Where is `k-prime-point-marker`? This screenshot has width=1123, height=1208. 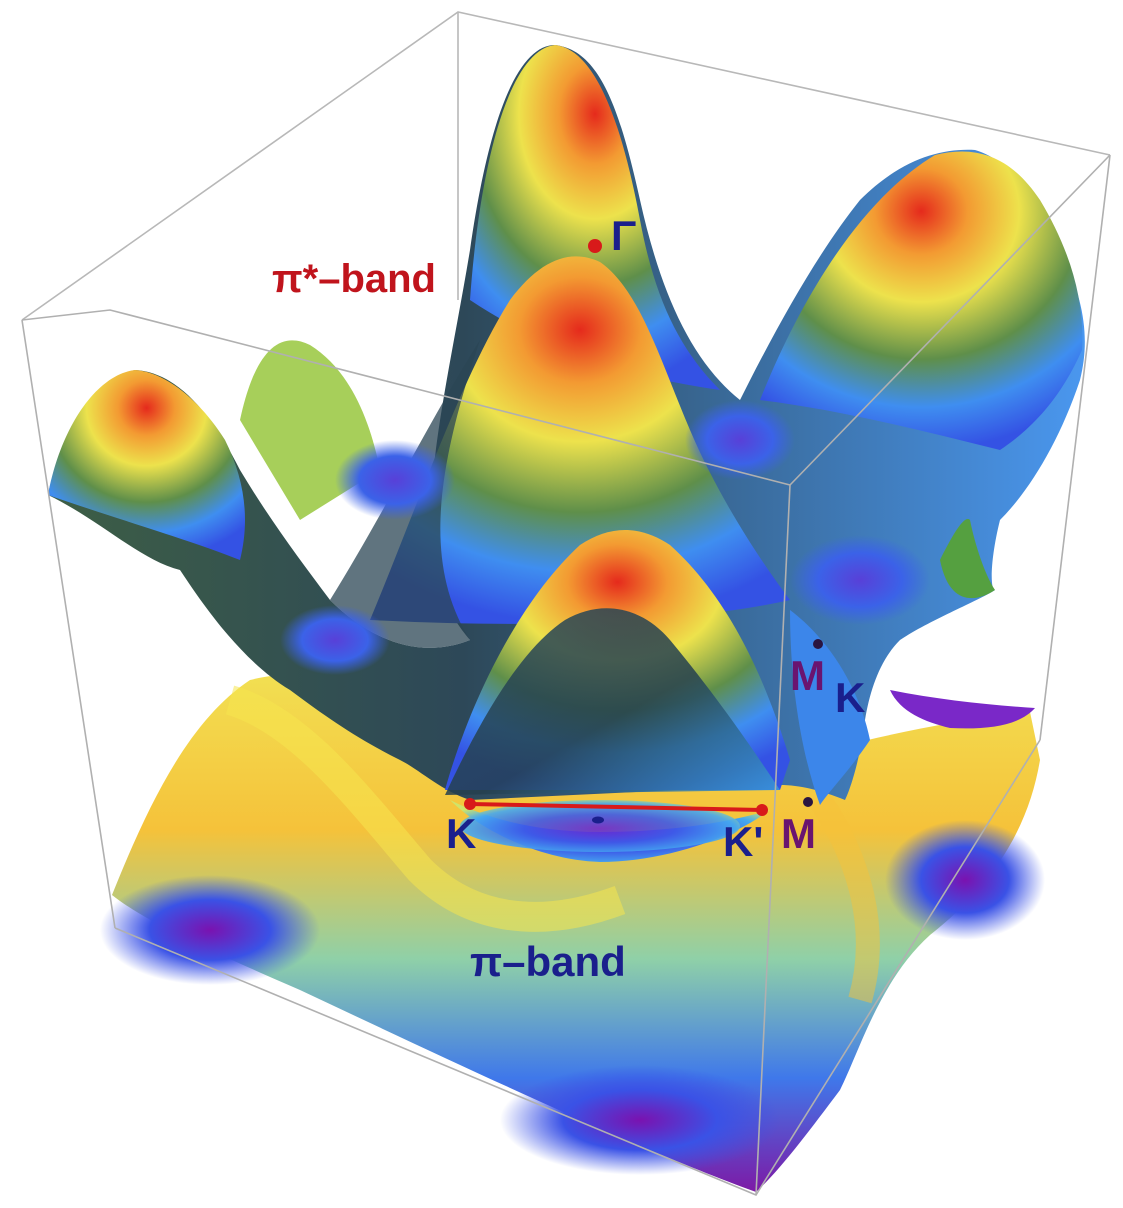 k-prime-point-marker is located at coordinates (762, 810).